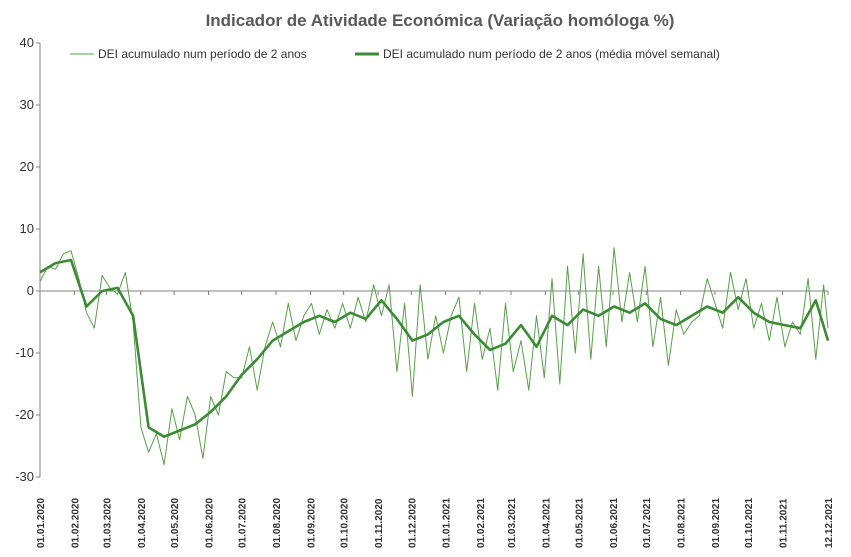  Describe the element at coordinates (28, 259) in the screenshot. I see `y-axis: -30 -20 -10 0 10 20 30 40` at that location.